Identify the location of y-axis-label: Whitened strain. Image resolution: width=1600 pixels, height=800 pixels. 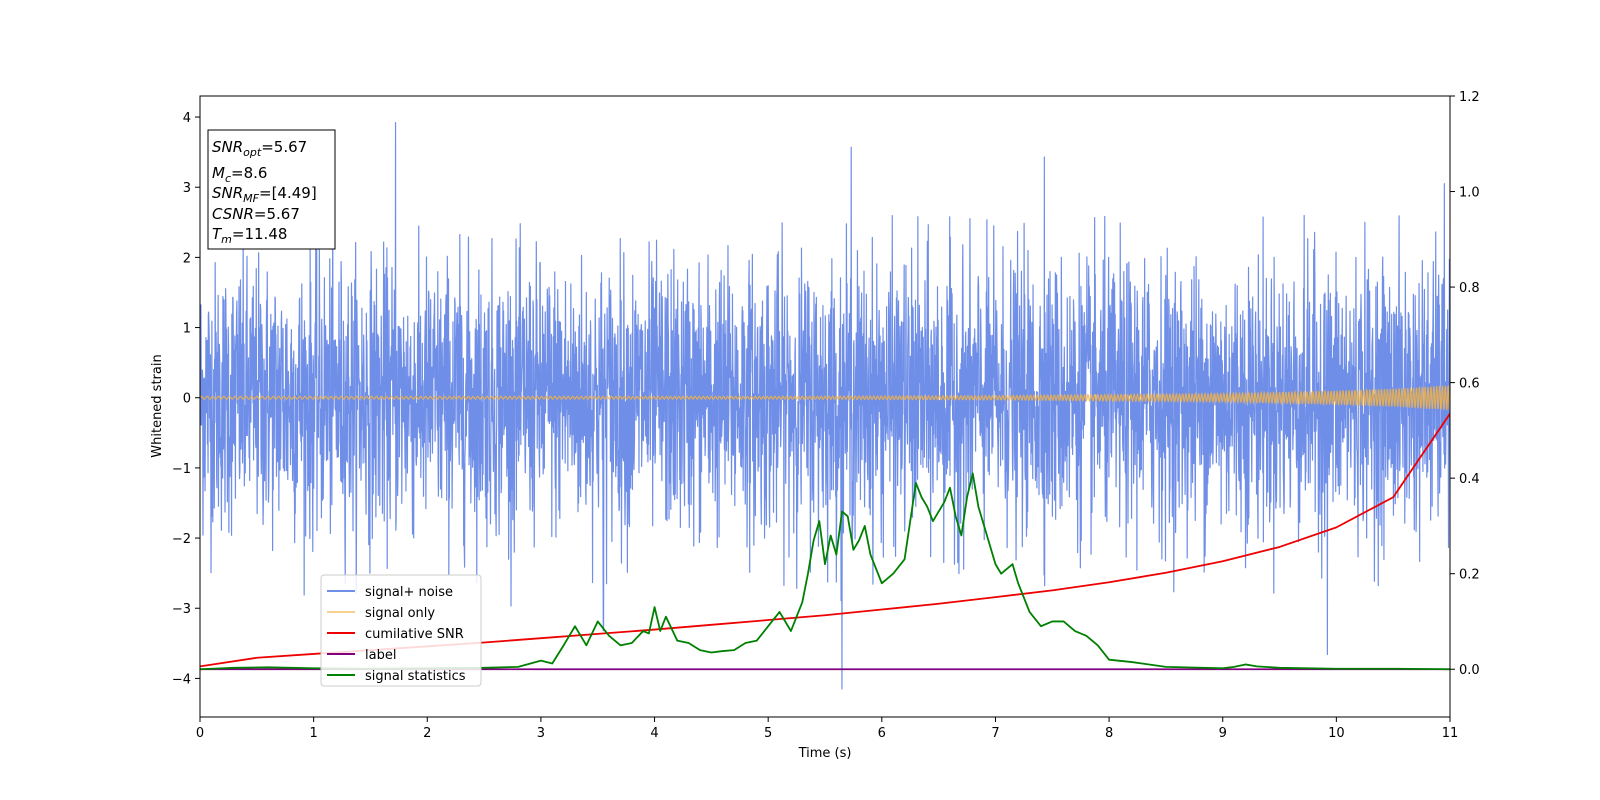
(157, 405).